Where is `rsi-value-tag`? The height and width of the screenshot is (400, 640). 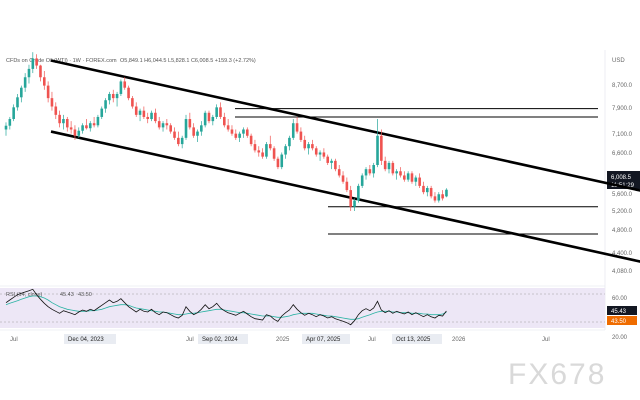 rsi-value-tag is located at coordinates (622, 310).